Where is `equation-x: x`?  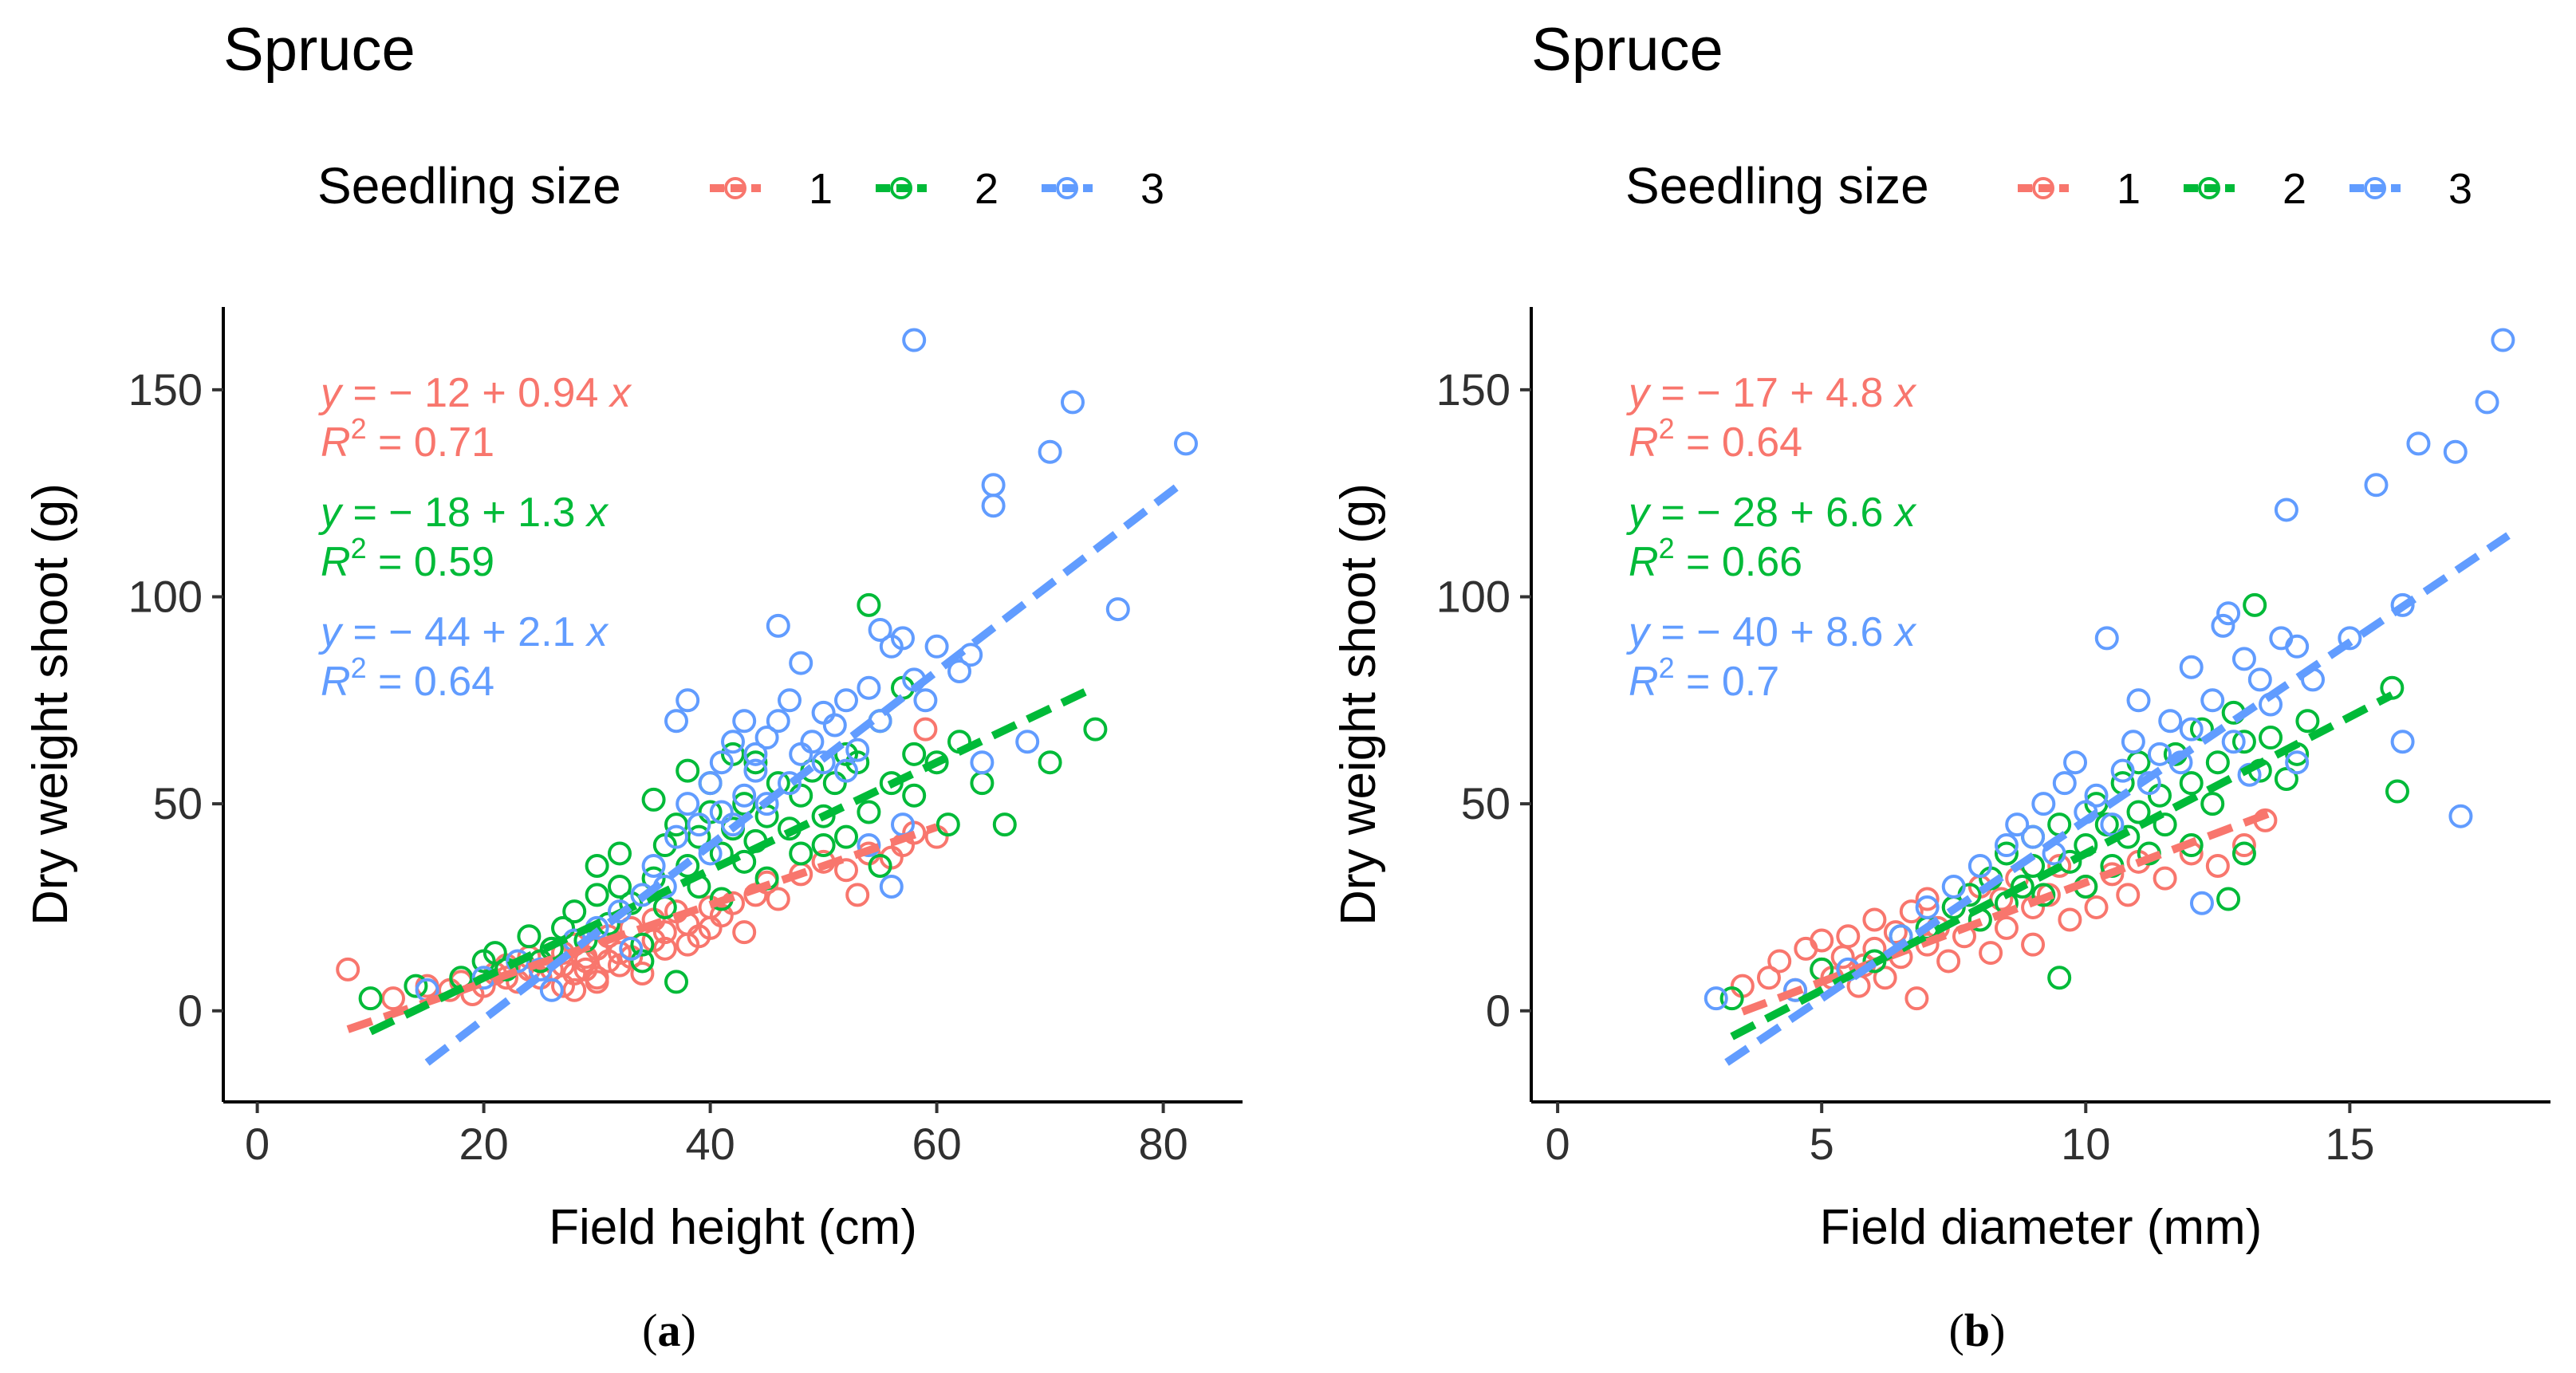 equation-x: x is located at coordinates (1905, 513).